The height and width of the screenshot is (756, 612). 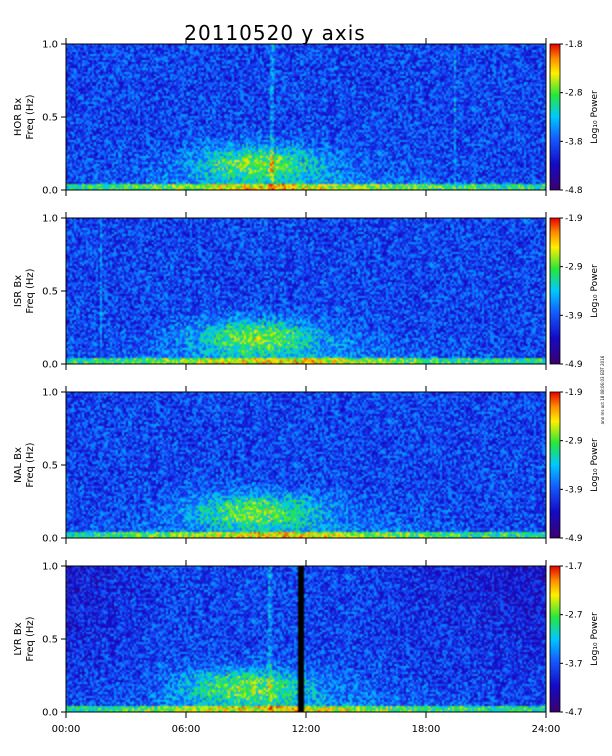 I want to click on x-tick-label: 00:00, so click(x=66, y=729).